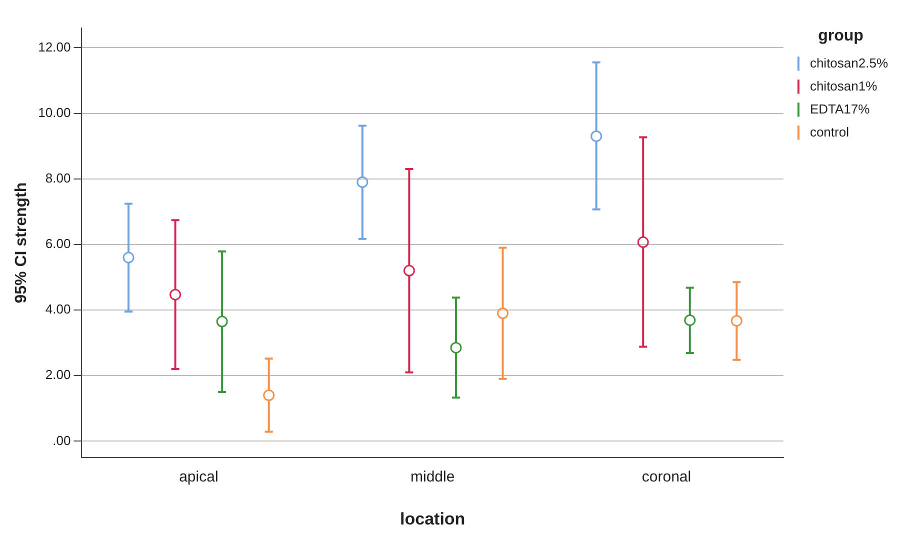 This screenshot has width=917, height=544. Describe the element at coordinates (198, 477) in the screenshot. I see `x-tick-label: apical` at that location.